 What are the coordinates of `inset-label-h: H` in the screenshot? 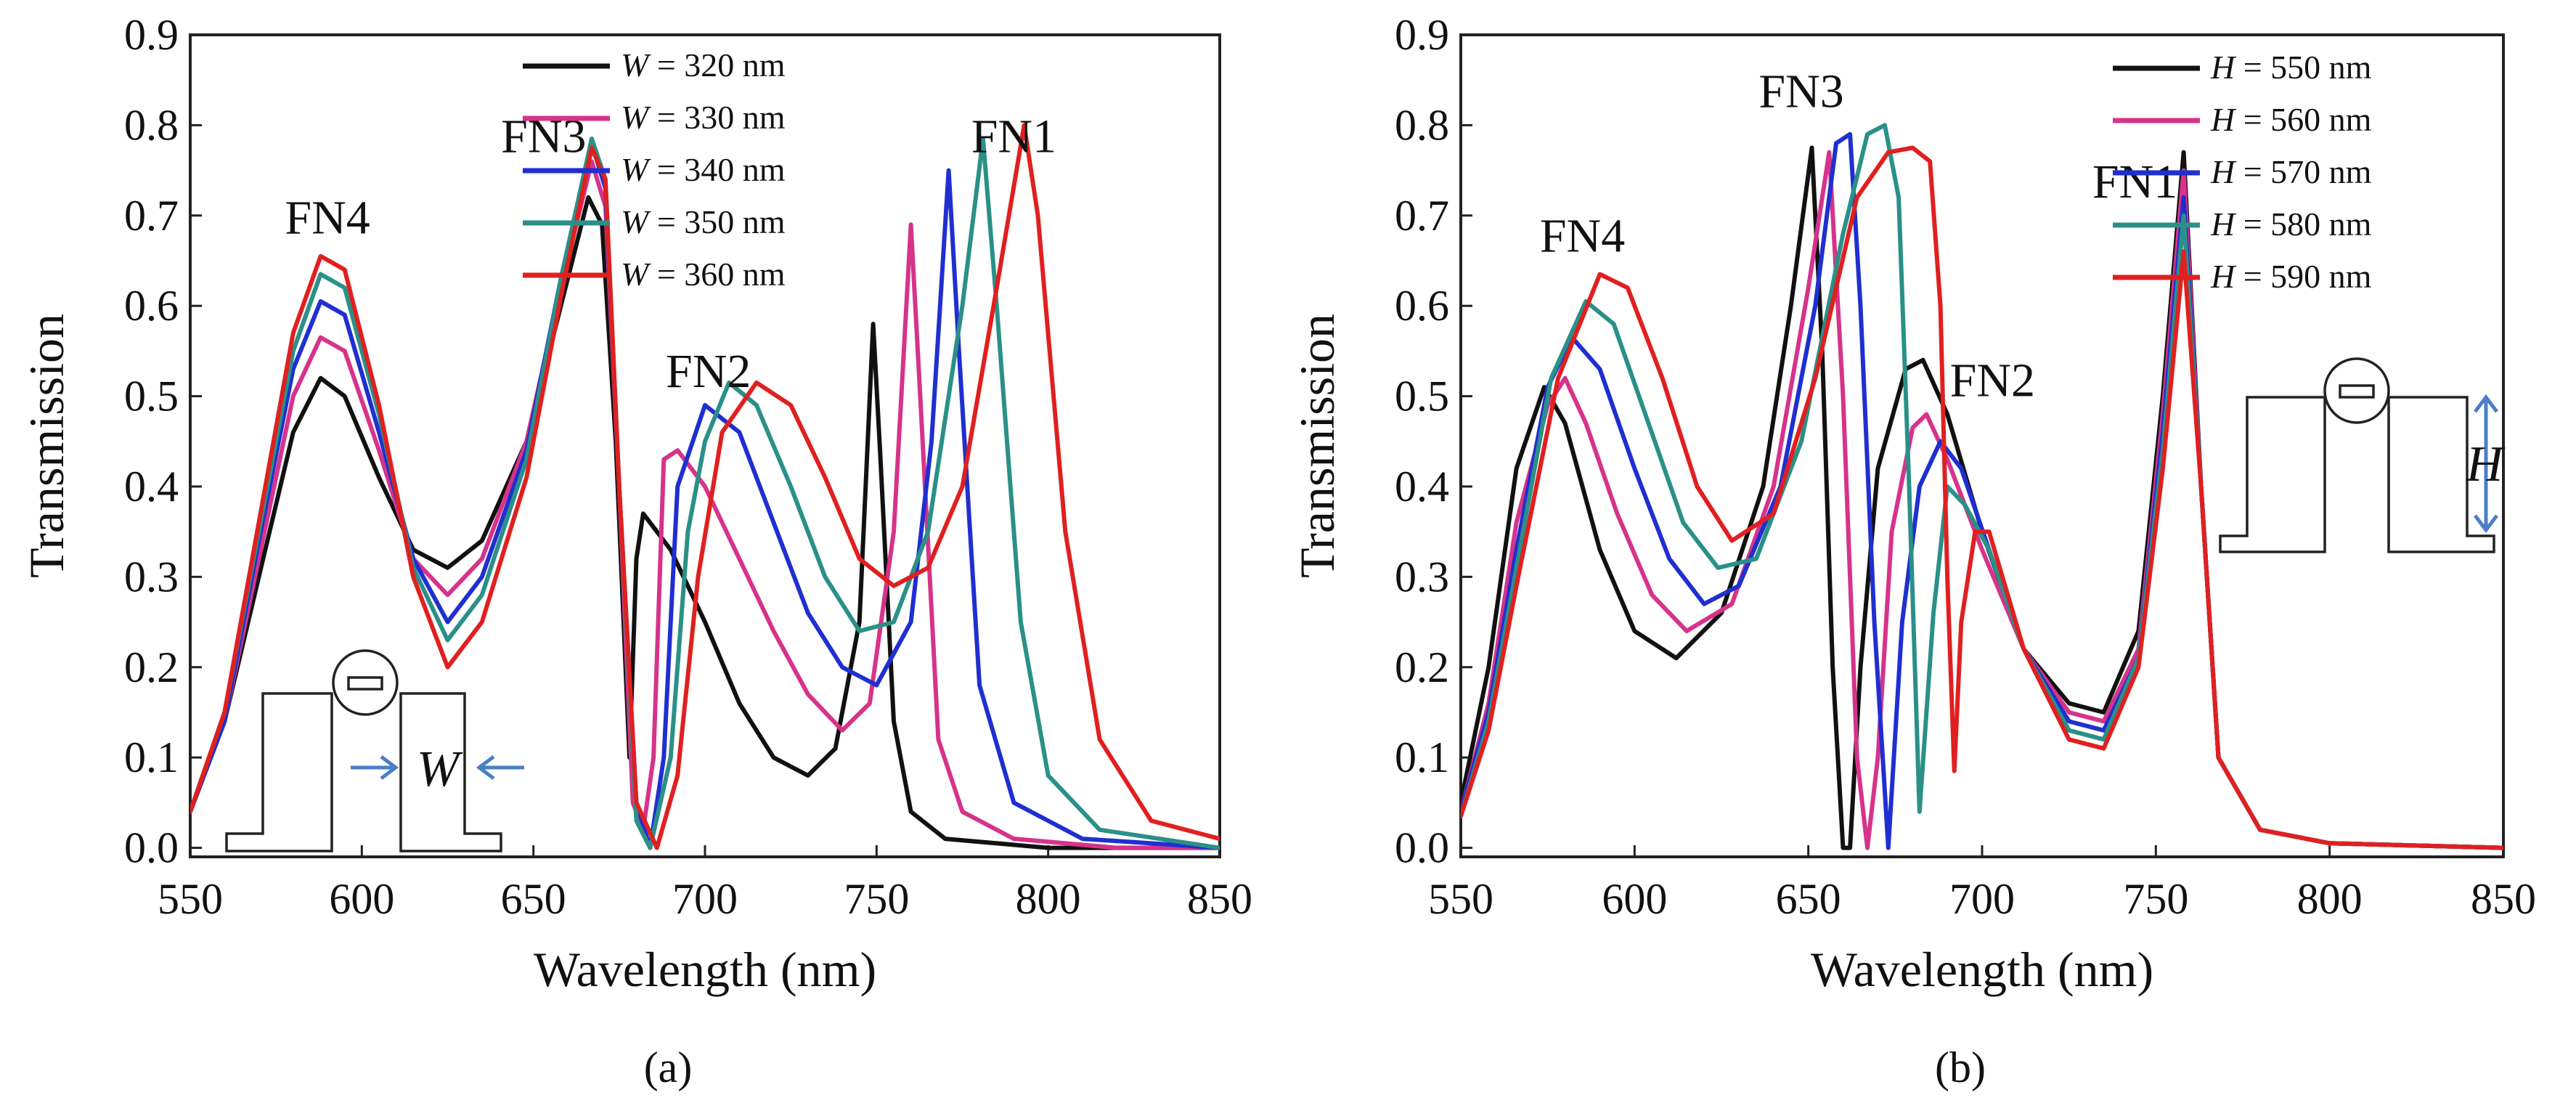 It's located at (2486, 464).